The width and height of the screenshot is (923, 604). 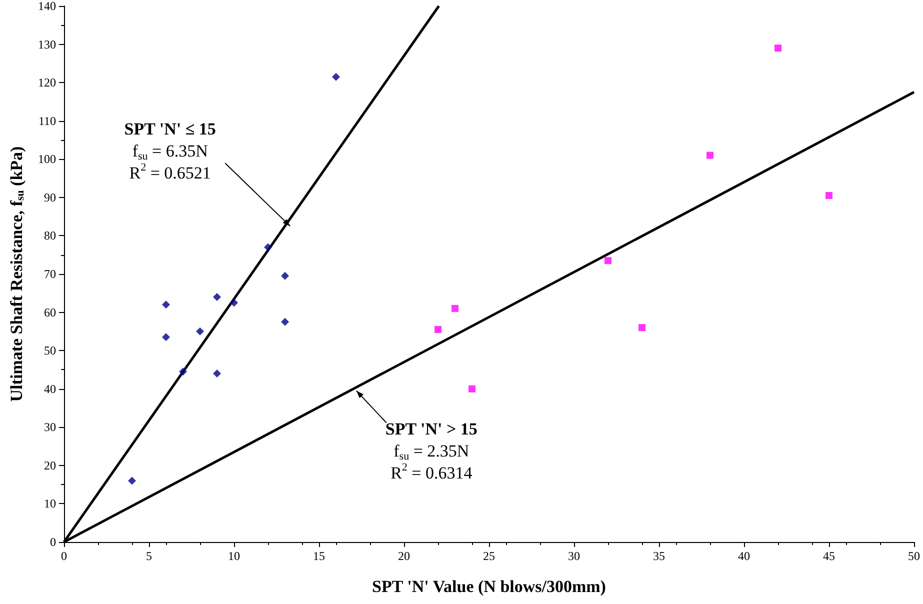 I want to click on y-axis-title: Ultimate Shaft Resistance, fsu (kPa), so click(x=16, y=274).